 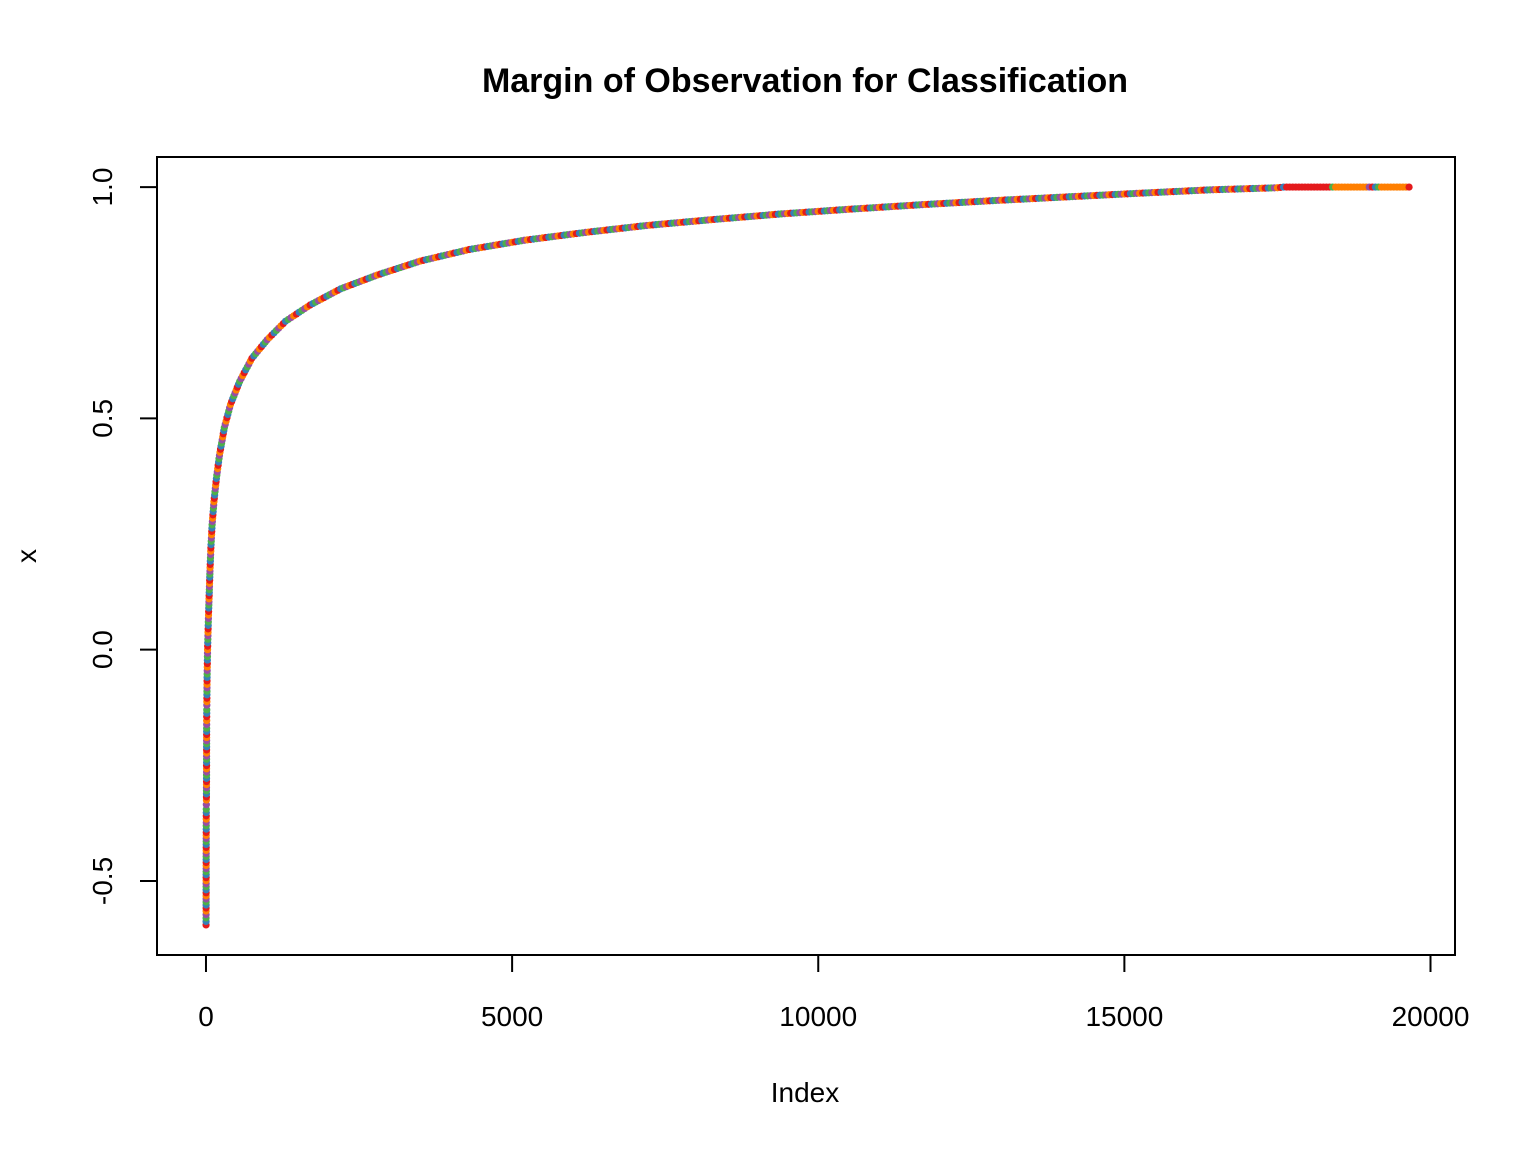 What do you see at coordinates (102, 418) in the screenshot?
I see `y-tick-label: 0.5` at bounding box center [102, 418].